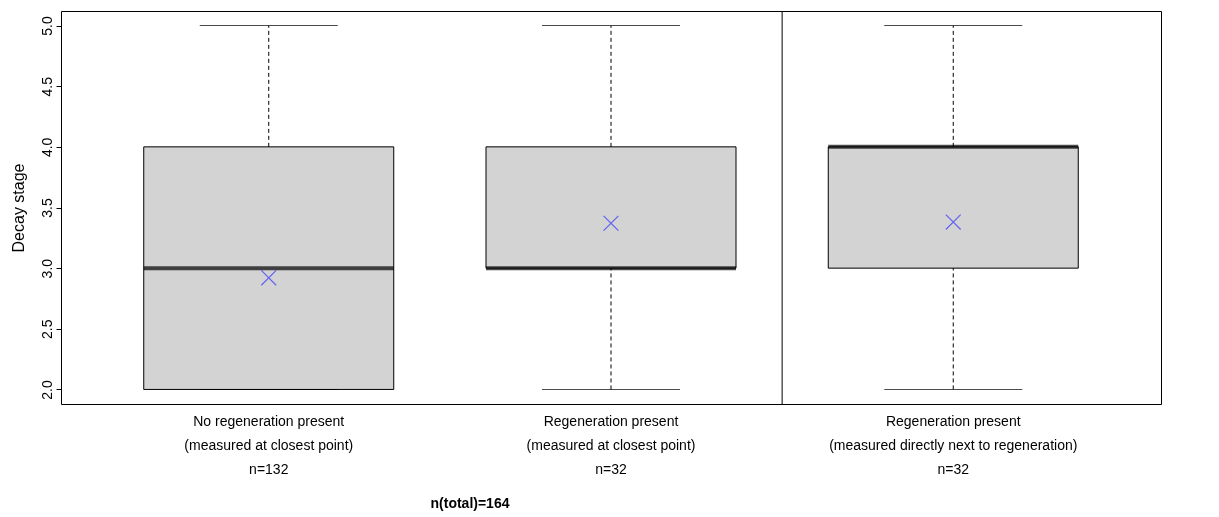 The width and height of the screenshot is (1219, 517). I want to click on y-tick-label: 3.5, so click(46, 208).